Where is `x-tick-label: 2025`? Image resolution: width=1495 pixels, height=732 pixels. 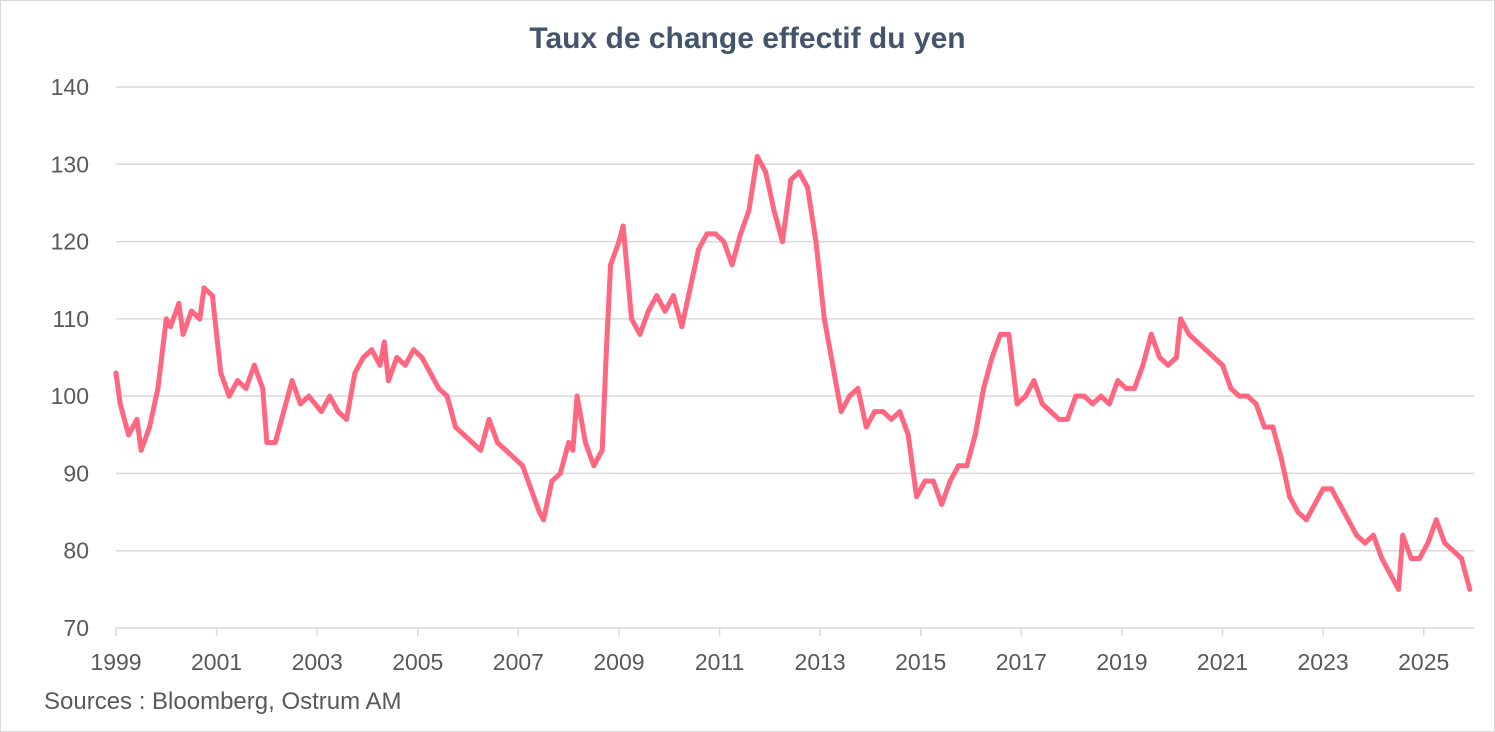
x-tick-label: 2025 is located at coordinates (1423, 662).